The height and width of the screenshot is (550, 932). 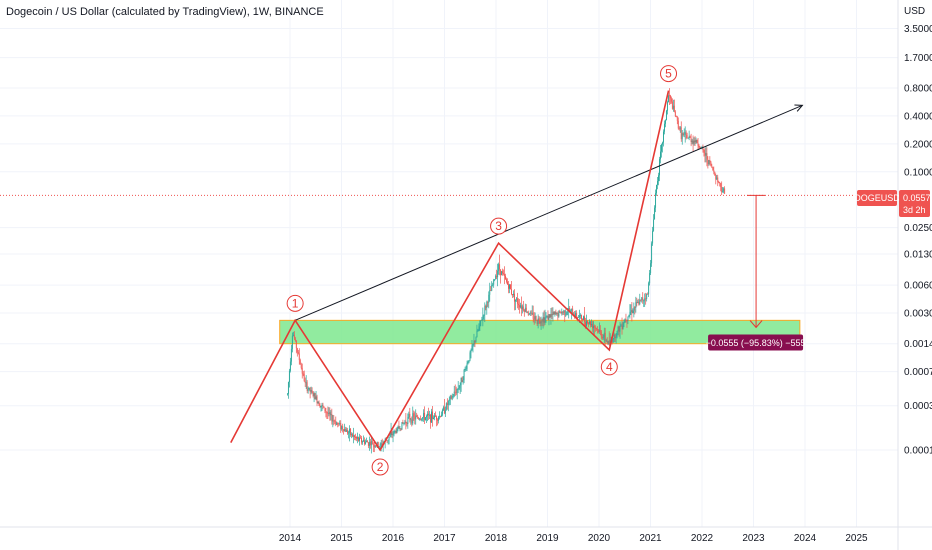 I want to click on wave-2-label: 2, so click(x=380, y=467).